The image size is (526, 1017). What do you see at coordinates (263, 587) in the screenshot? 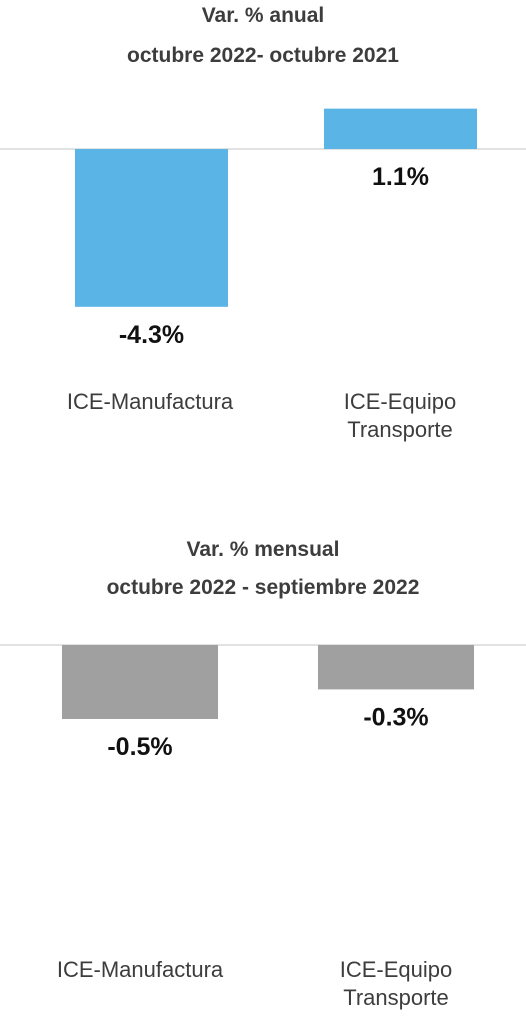
I see `chart-subtitle: octubre 2022 - septiembre 2022` at bounding box center [263, 587].